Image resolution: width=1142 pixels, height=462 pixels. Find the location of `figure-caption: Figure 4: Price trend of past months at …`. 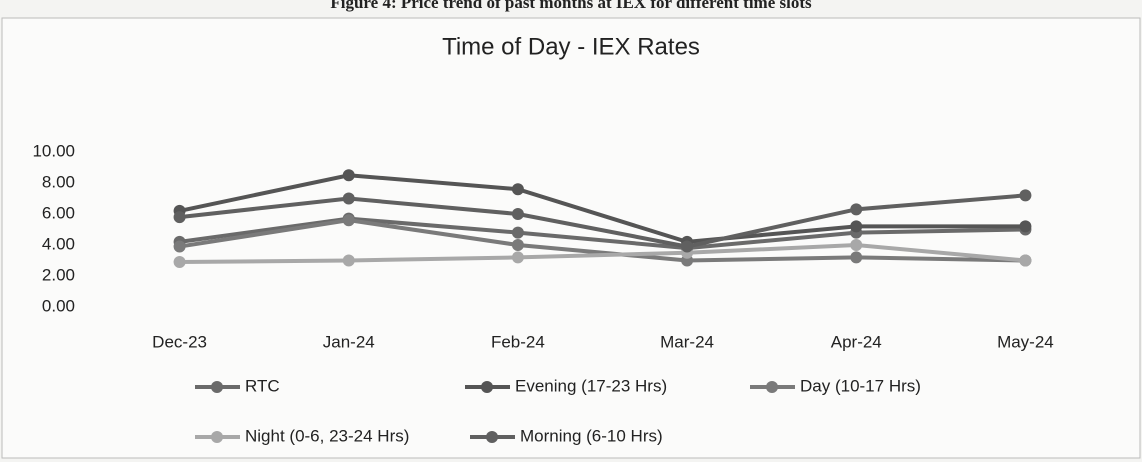

figure-caption: Figure 4: Price trend of past months at … is located at coordinates (571, 6).